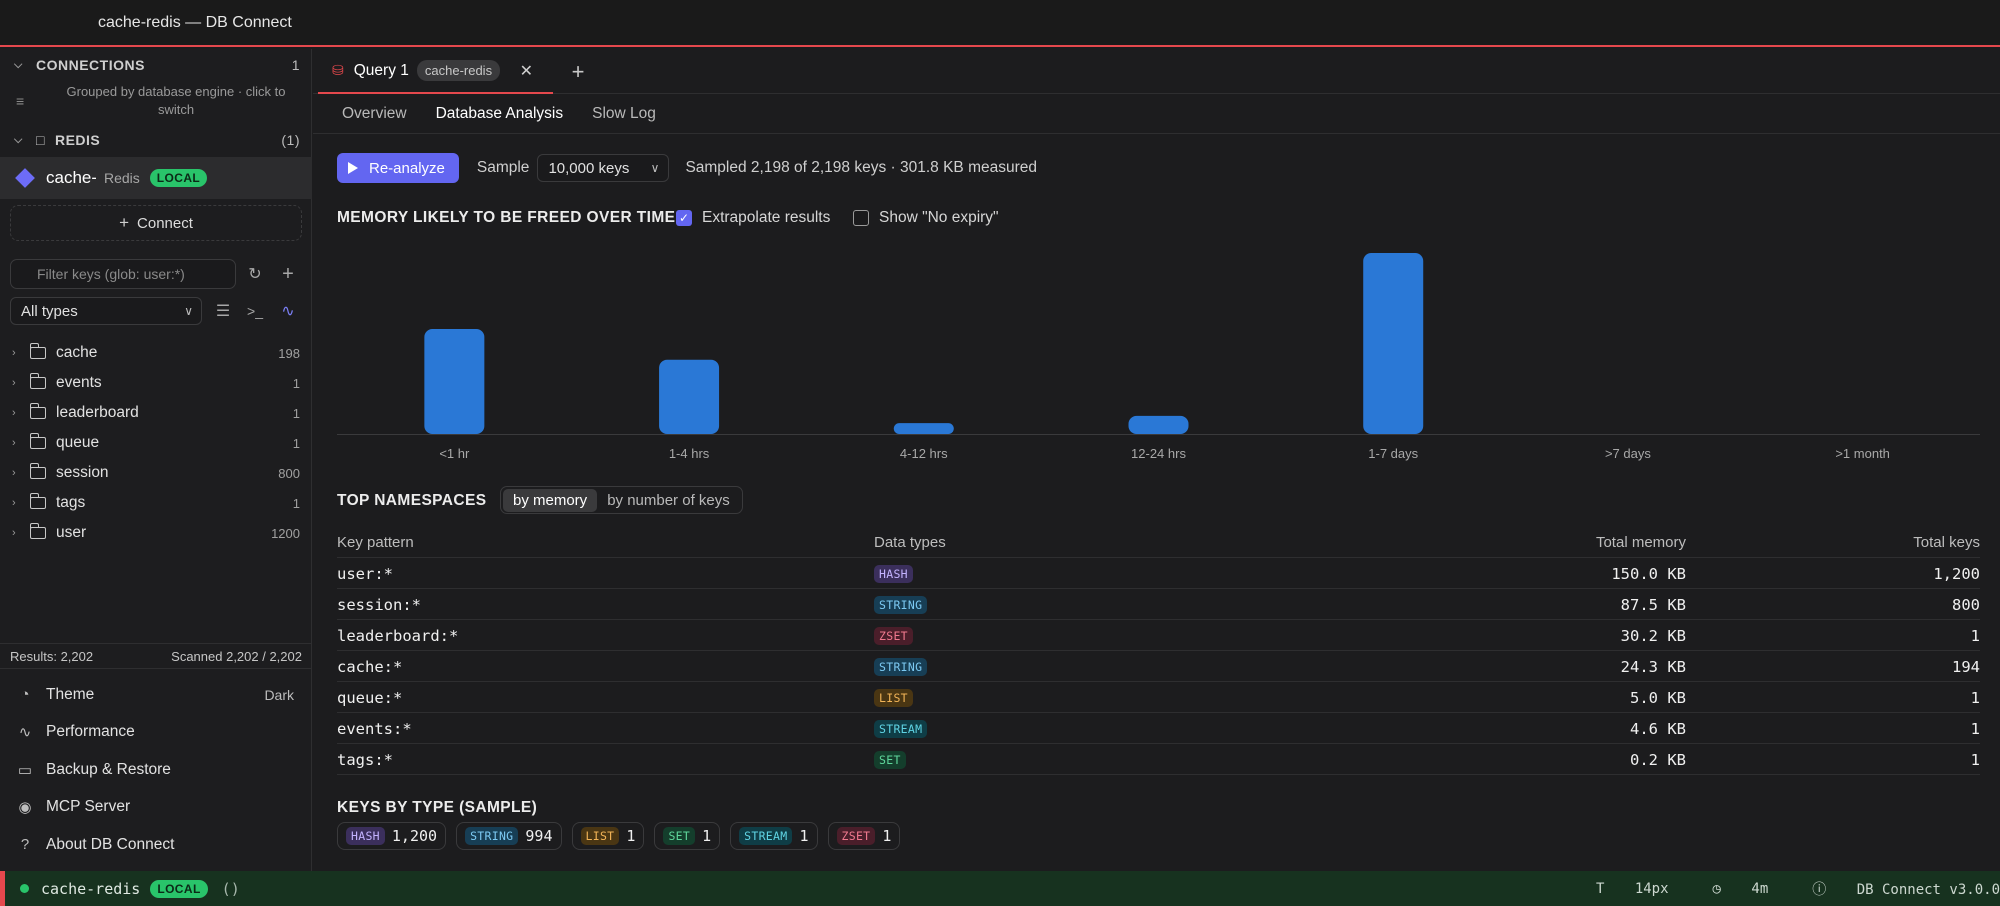  I want to click on font-size-indicator: T 14px, so click(1621, 889).